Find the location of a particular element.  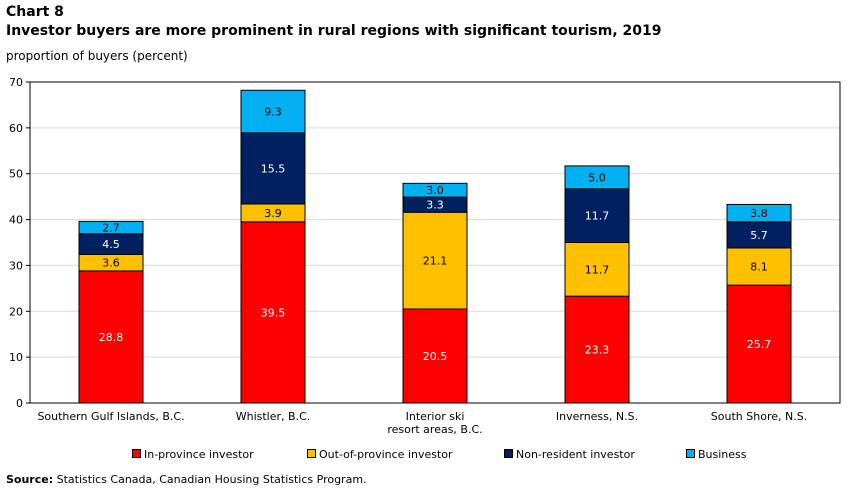

data-label: 2.7 is located at coordinates (111, 228).